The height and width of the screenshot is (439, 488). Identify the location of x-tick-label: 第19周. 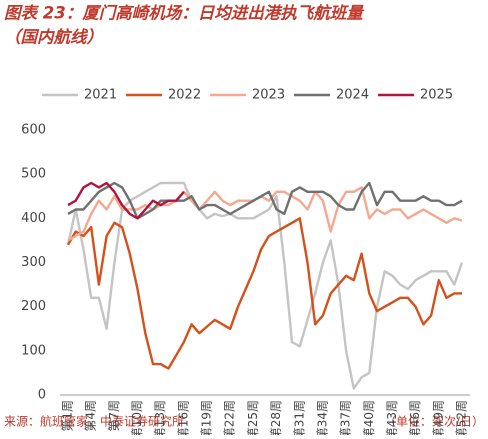
(207, 417).